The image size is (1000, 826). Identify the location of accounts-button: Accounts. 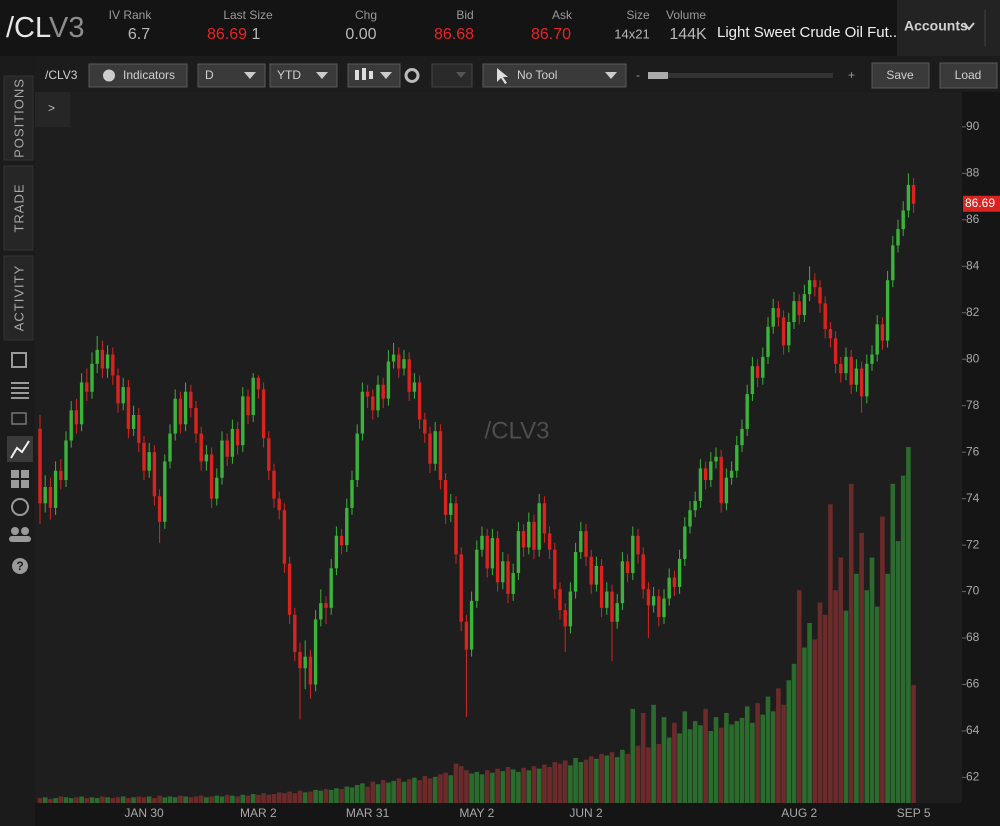
(936, 26).